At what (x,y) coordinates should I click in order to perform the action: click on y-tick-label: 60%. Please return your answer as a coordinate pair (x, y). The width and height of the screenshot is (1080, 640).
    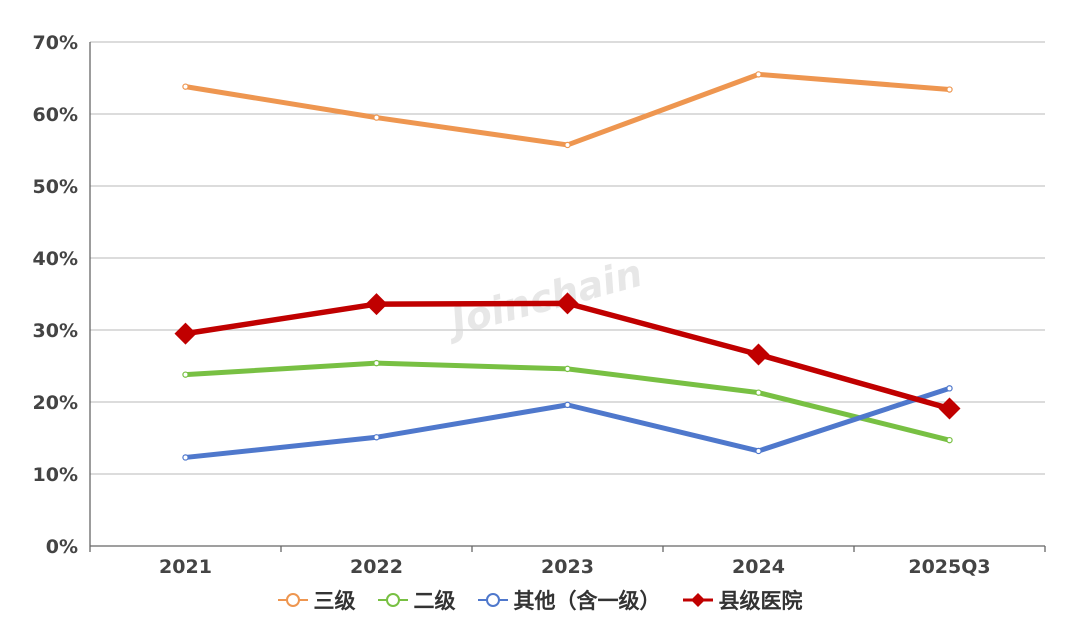
    Looking at the image, I should click on (55, 115).